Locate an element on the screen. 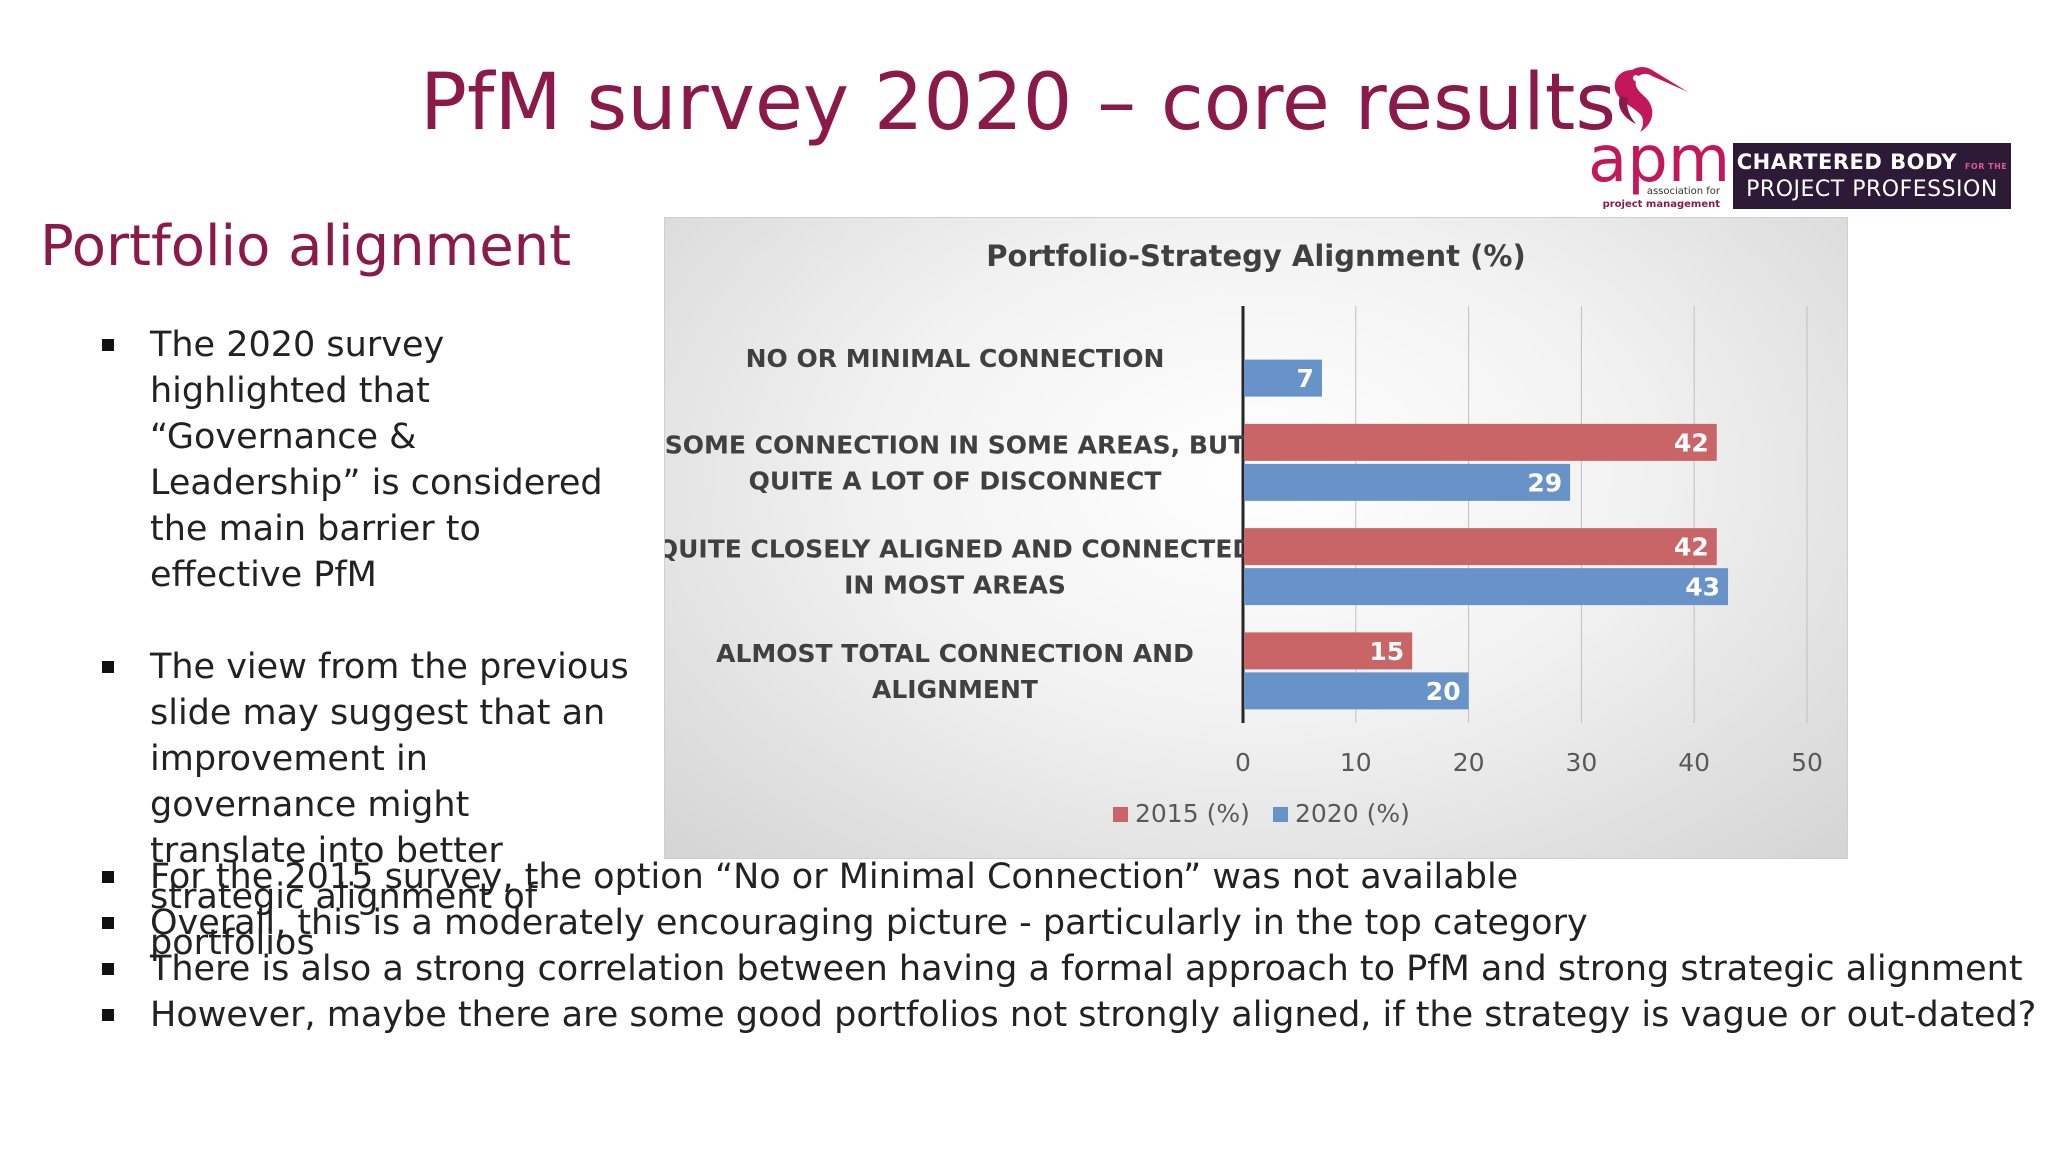 The height and width of the screenshot is (1152, 2048). chart-title: Portfolio-Strategy Alignment (%) is located at coordinates (1255, 256).